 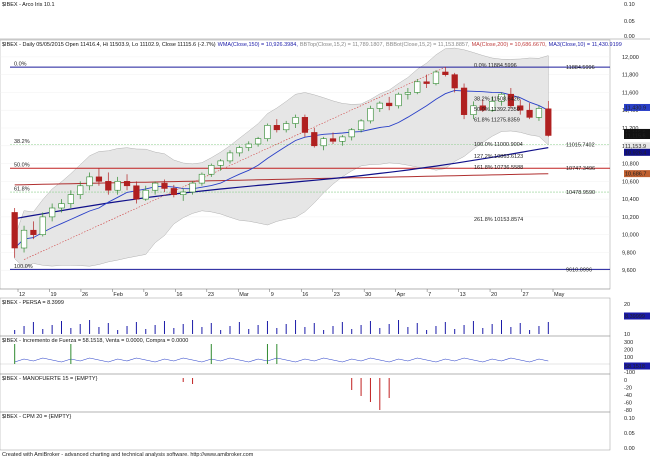 I want to click on time-label: Mar, so click(x=244, y=295).